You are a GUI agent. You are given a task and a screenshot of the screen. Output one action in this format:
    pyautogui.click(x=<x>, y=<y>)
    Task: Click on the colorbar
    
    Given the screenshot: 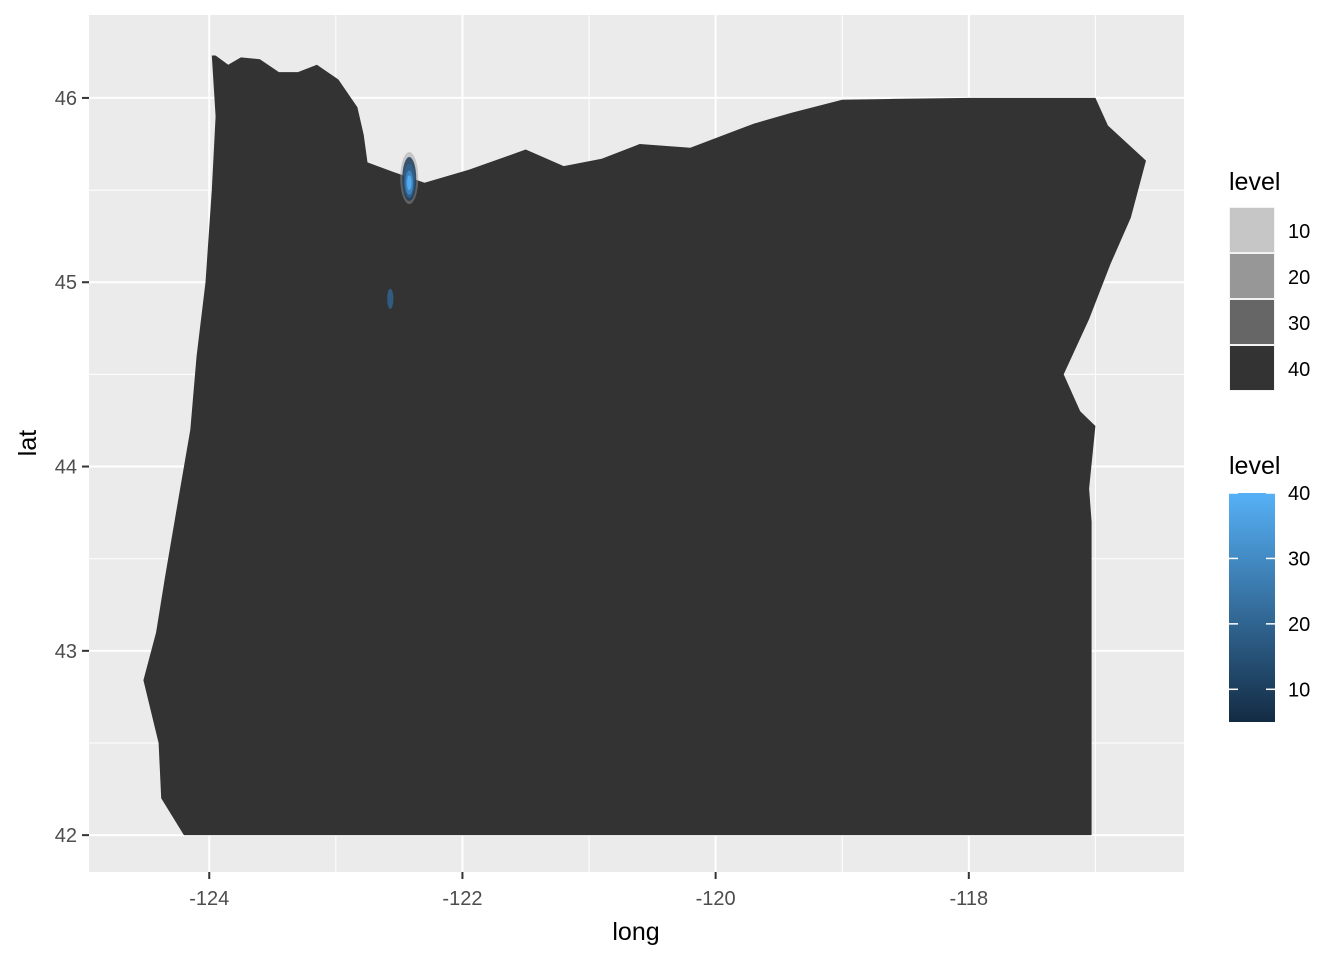 What is the action you would take?
    pyautogui.click(x=1252, y=607)
    